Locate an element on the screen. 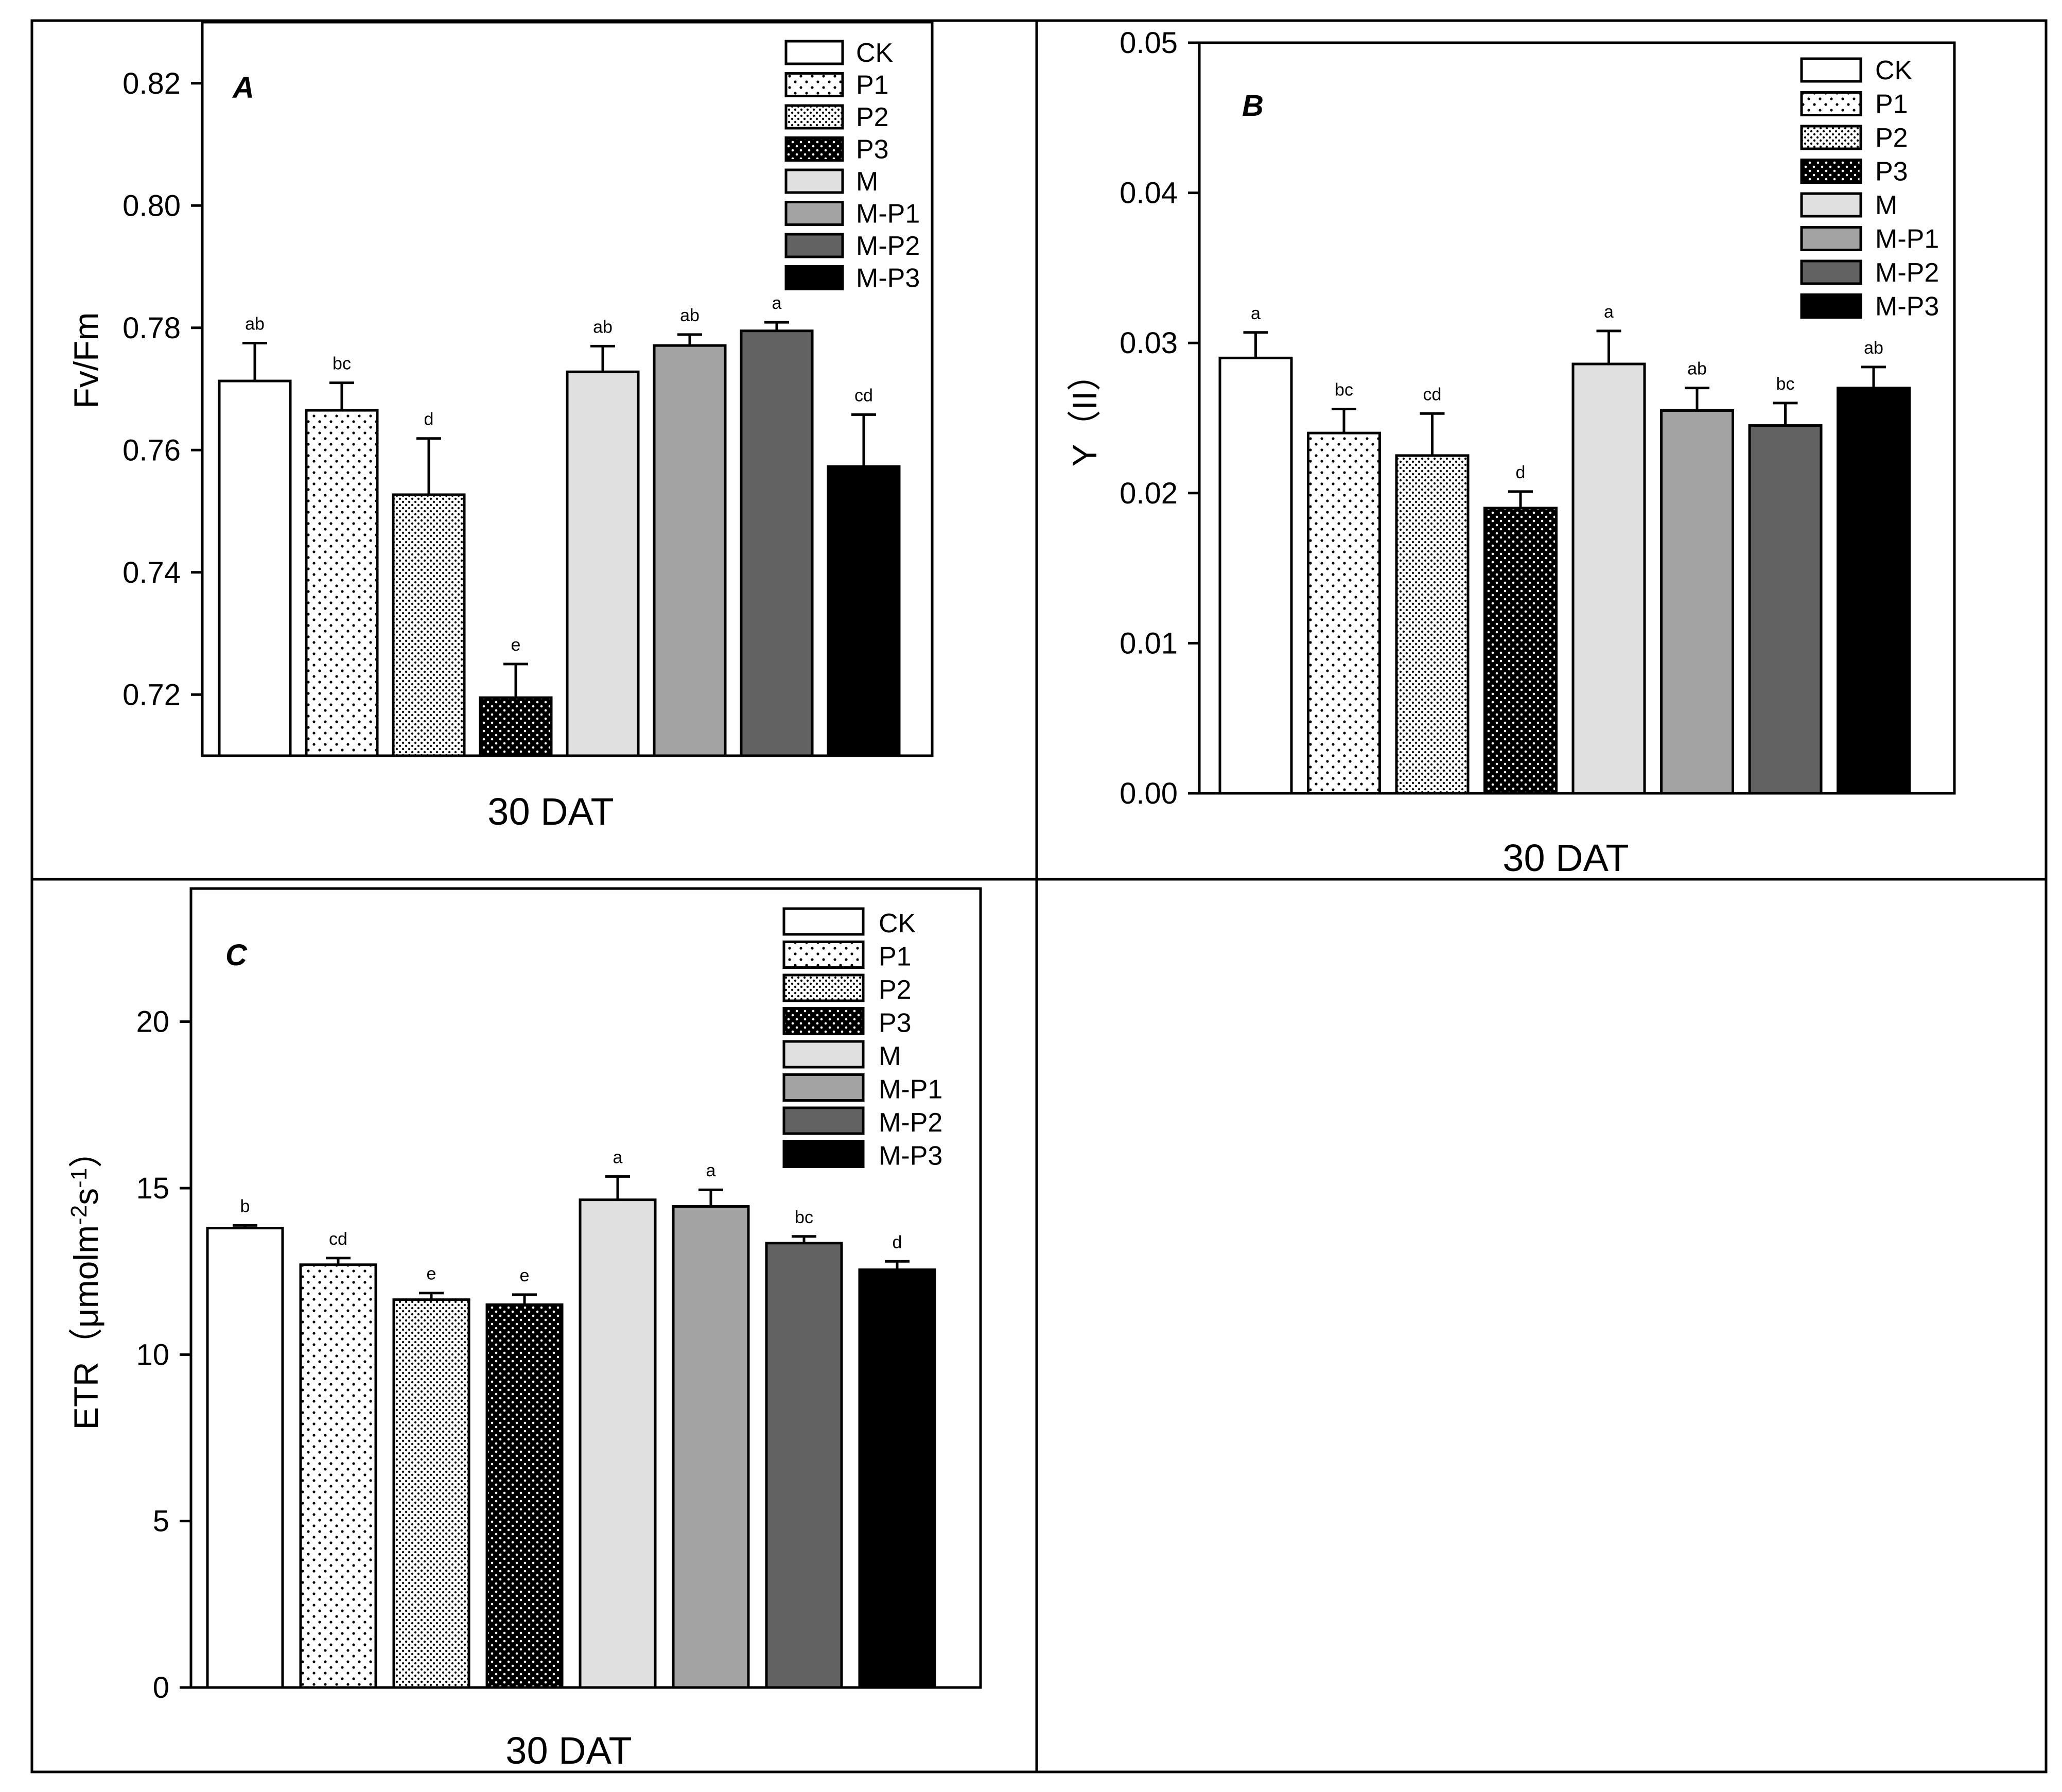 The height and width of the screenshot is (1792, 2062). y-axis-title: ETR（μmolm-2s-1） is located at coordinates (86, 1282).